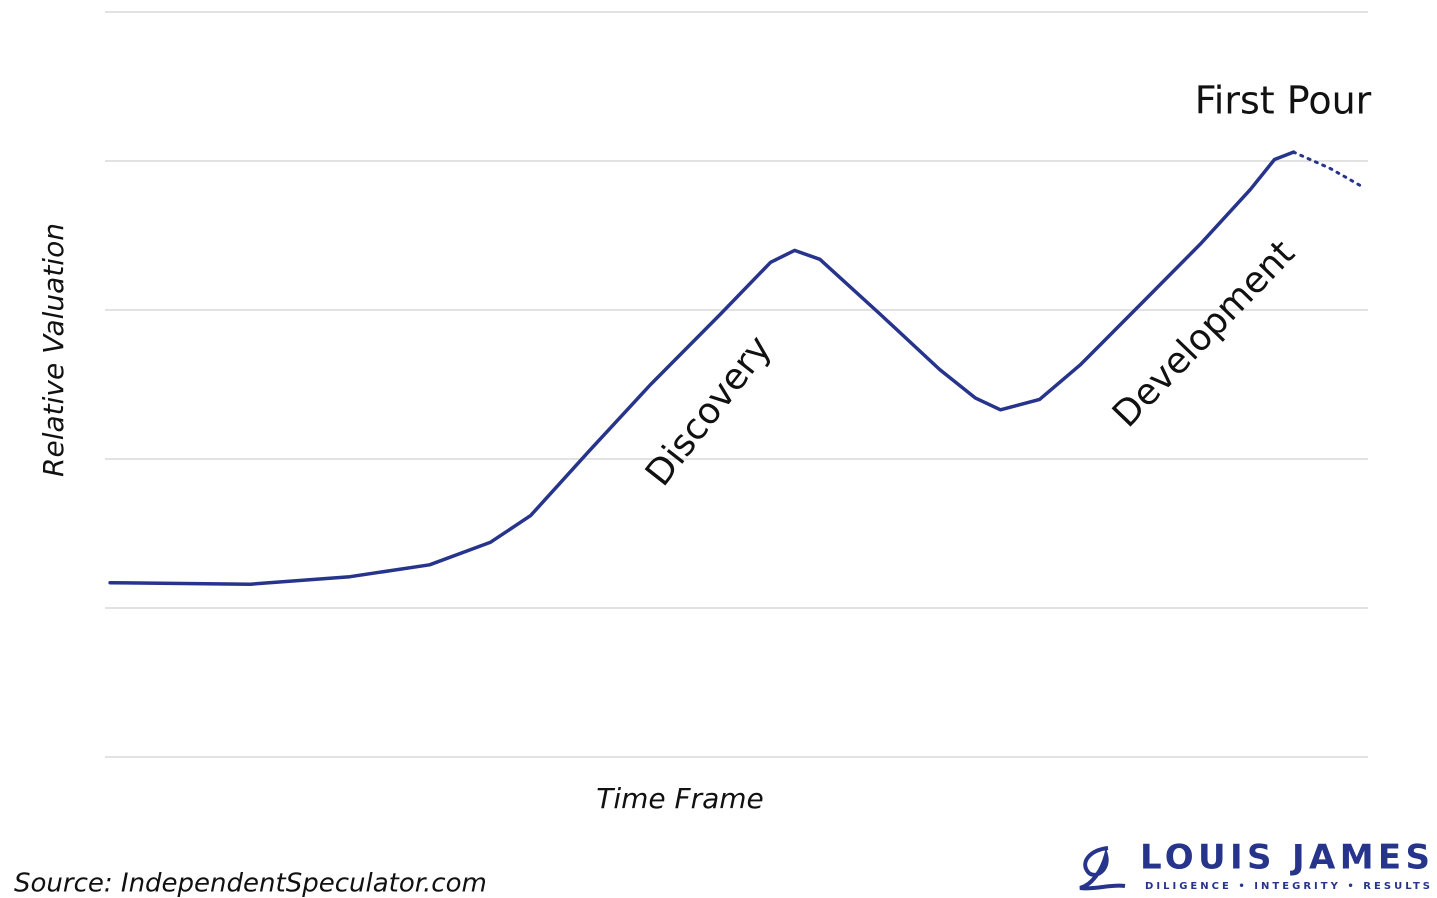 This screenshot has width=1437, height=898. I want to click on brand-name: LOUIS JAMES, so click(1285, 858).